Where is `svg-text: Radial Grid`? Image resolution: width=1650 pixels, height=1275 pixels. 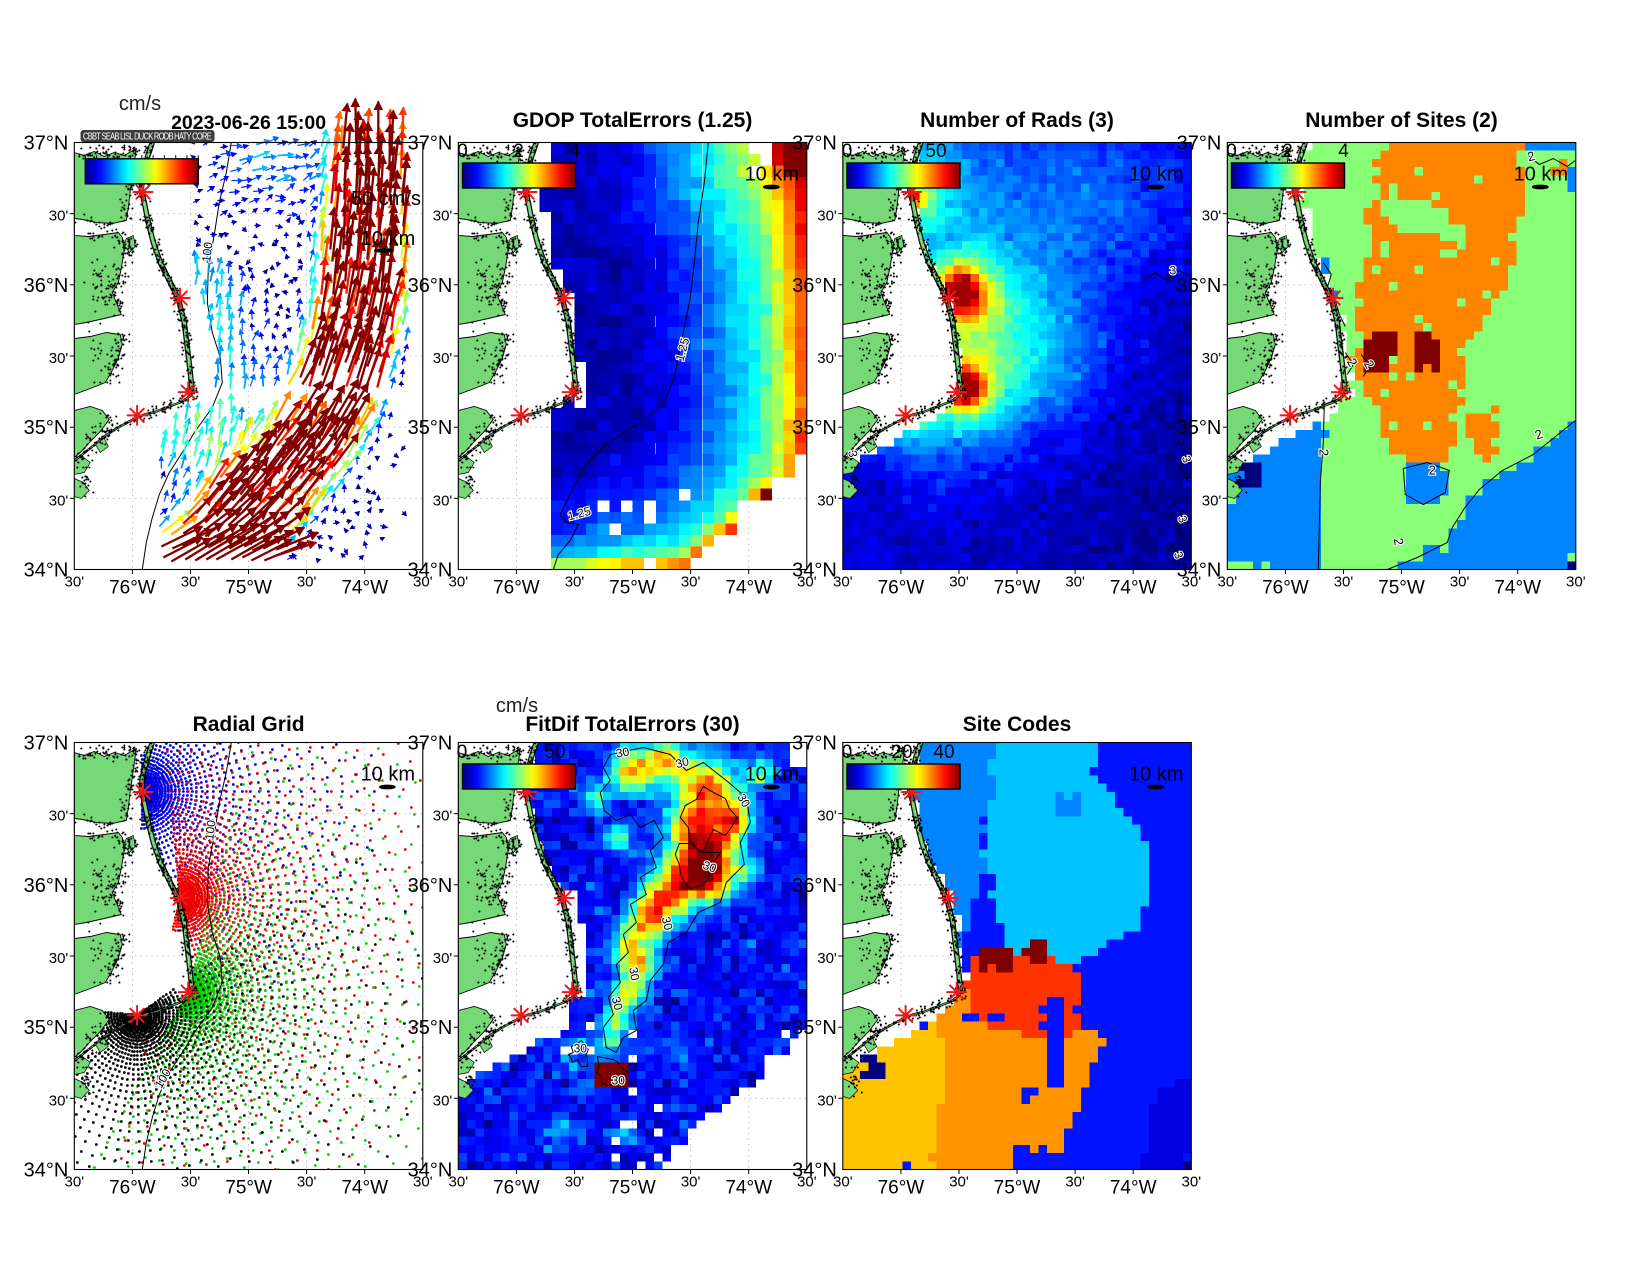
svg-text: Radial Grid is located at coordinates (249, 724).